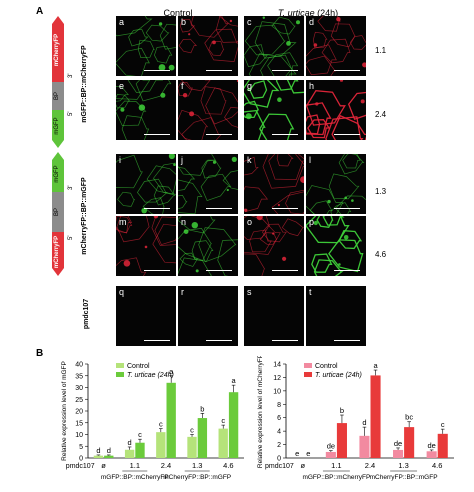  Describe the element at coordinates (123, 222) in the screenshot. I see `tile-letter: m` at that location.